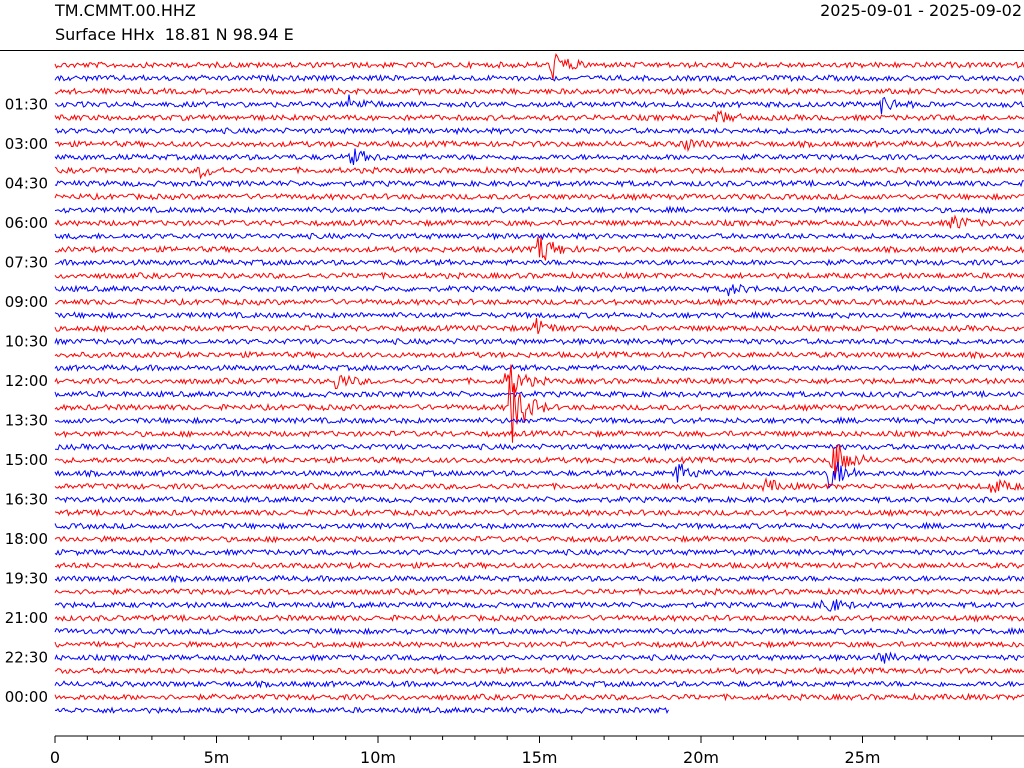  I want to click on y-tick-label: 10:30, so click(26, 342).